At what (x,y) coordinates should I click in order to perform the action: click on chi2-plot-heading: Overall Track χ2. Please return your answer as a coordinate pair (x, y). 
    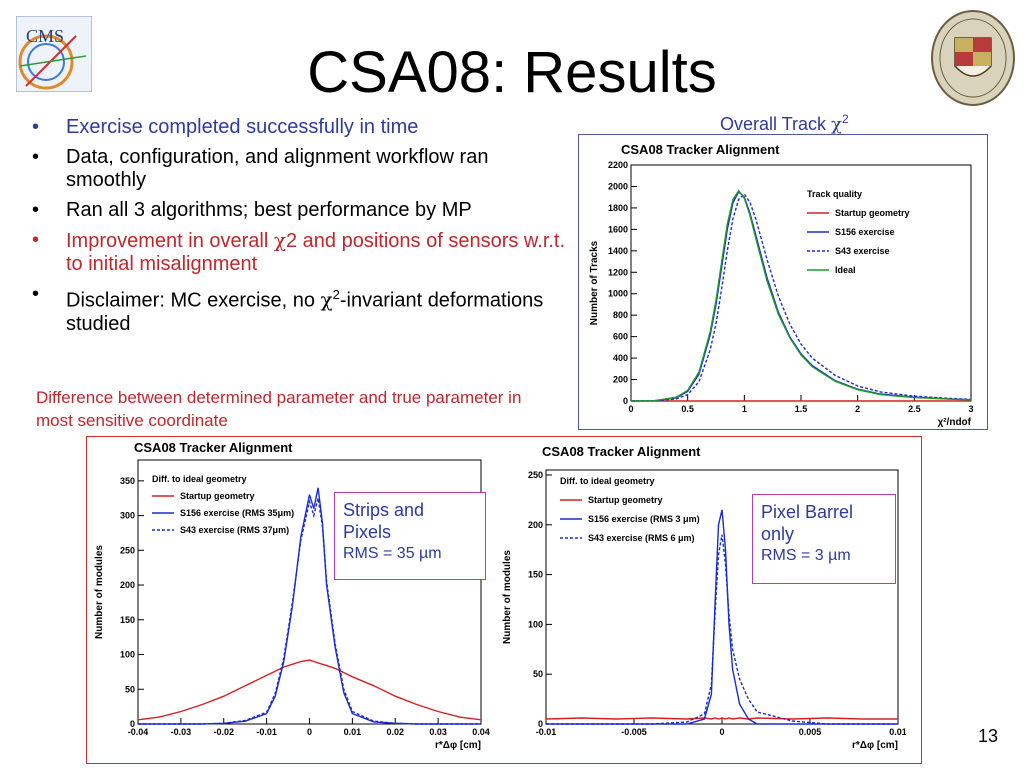
    Looking at the image, I should click on (784, 123).